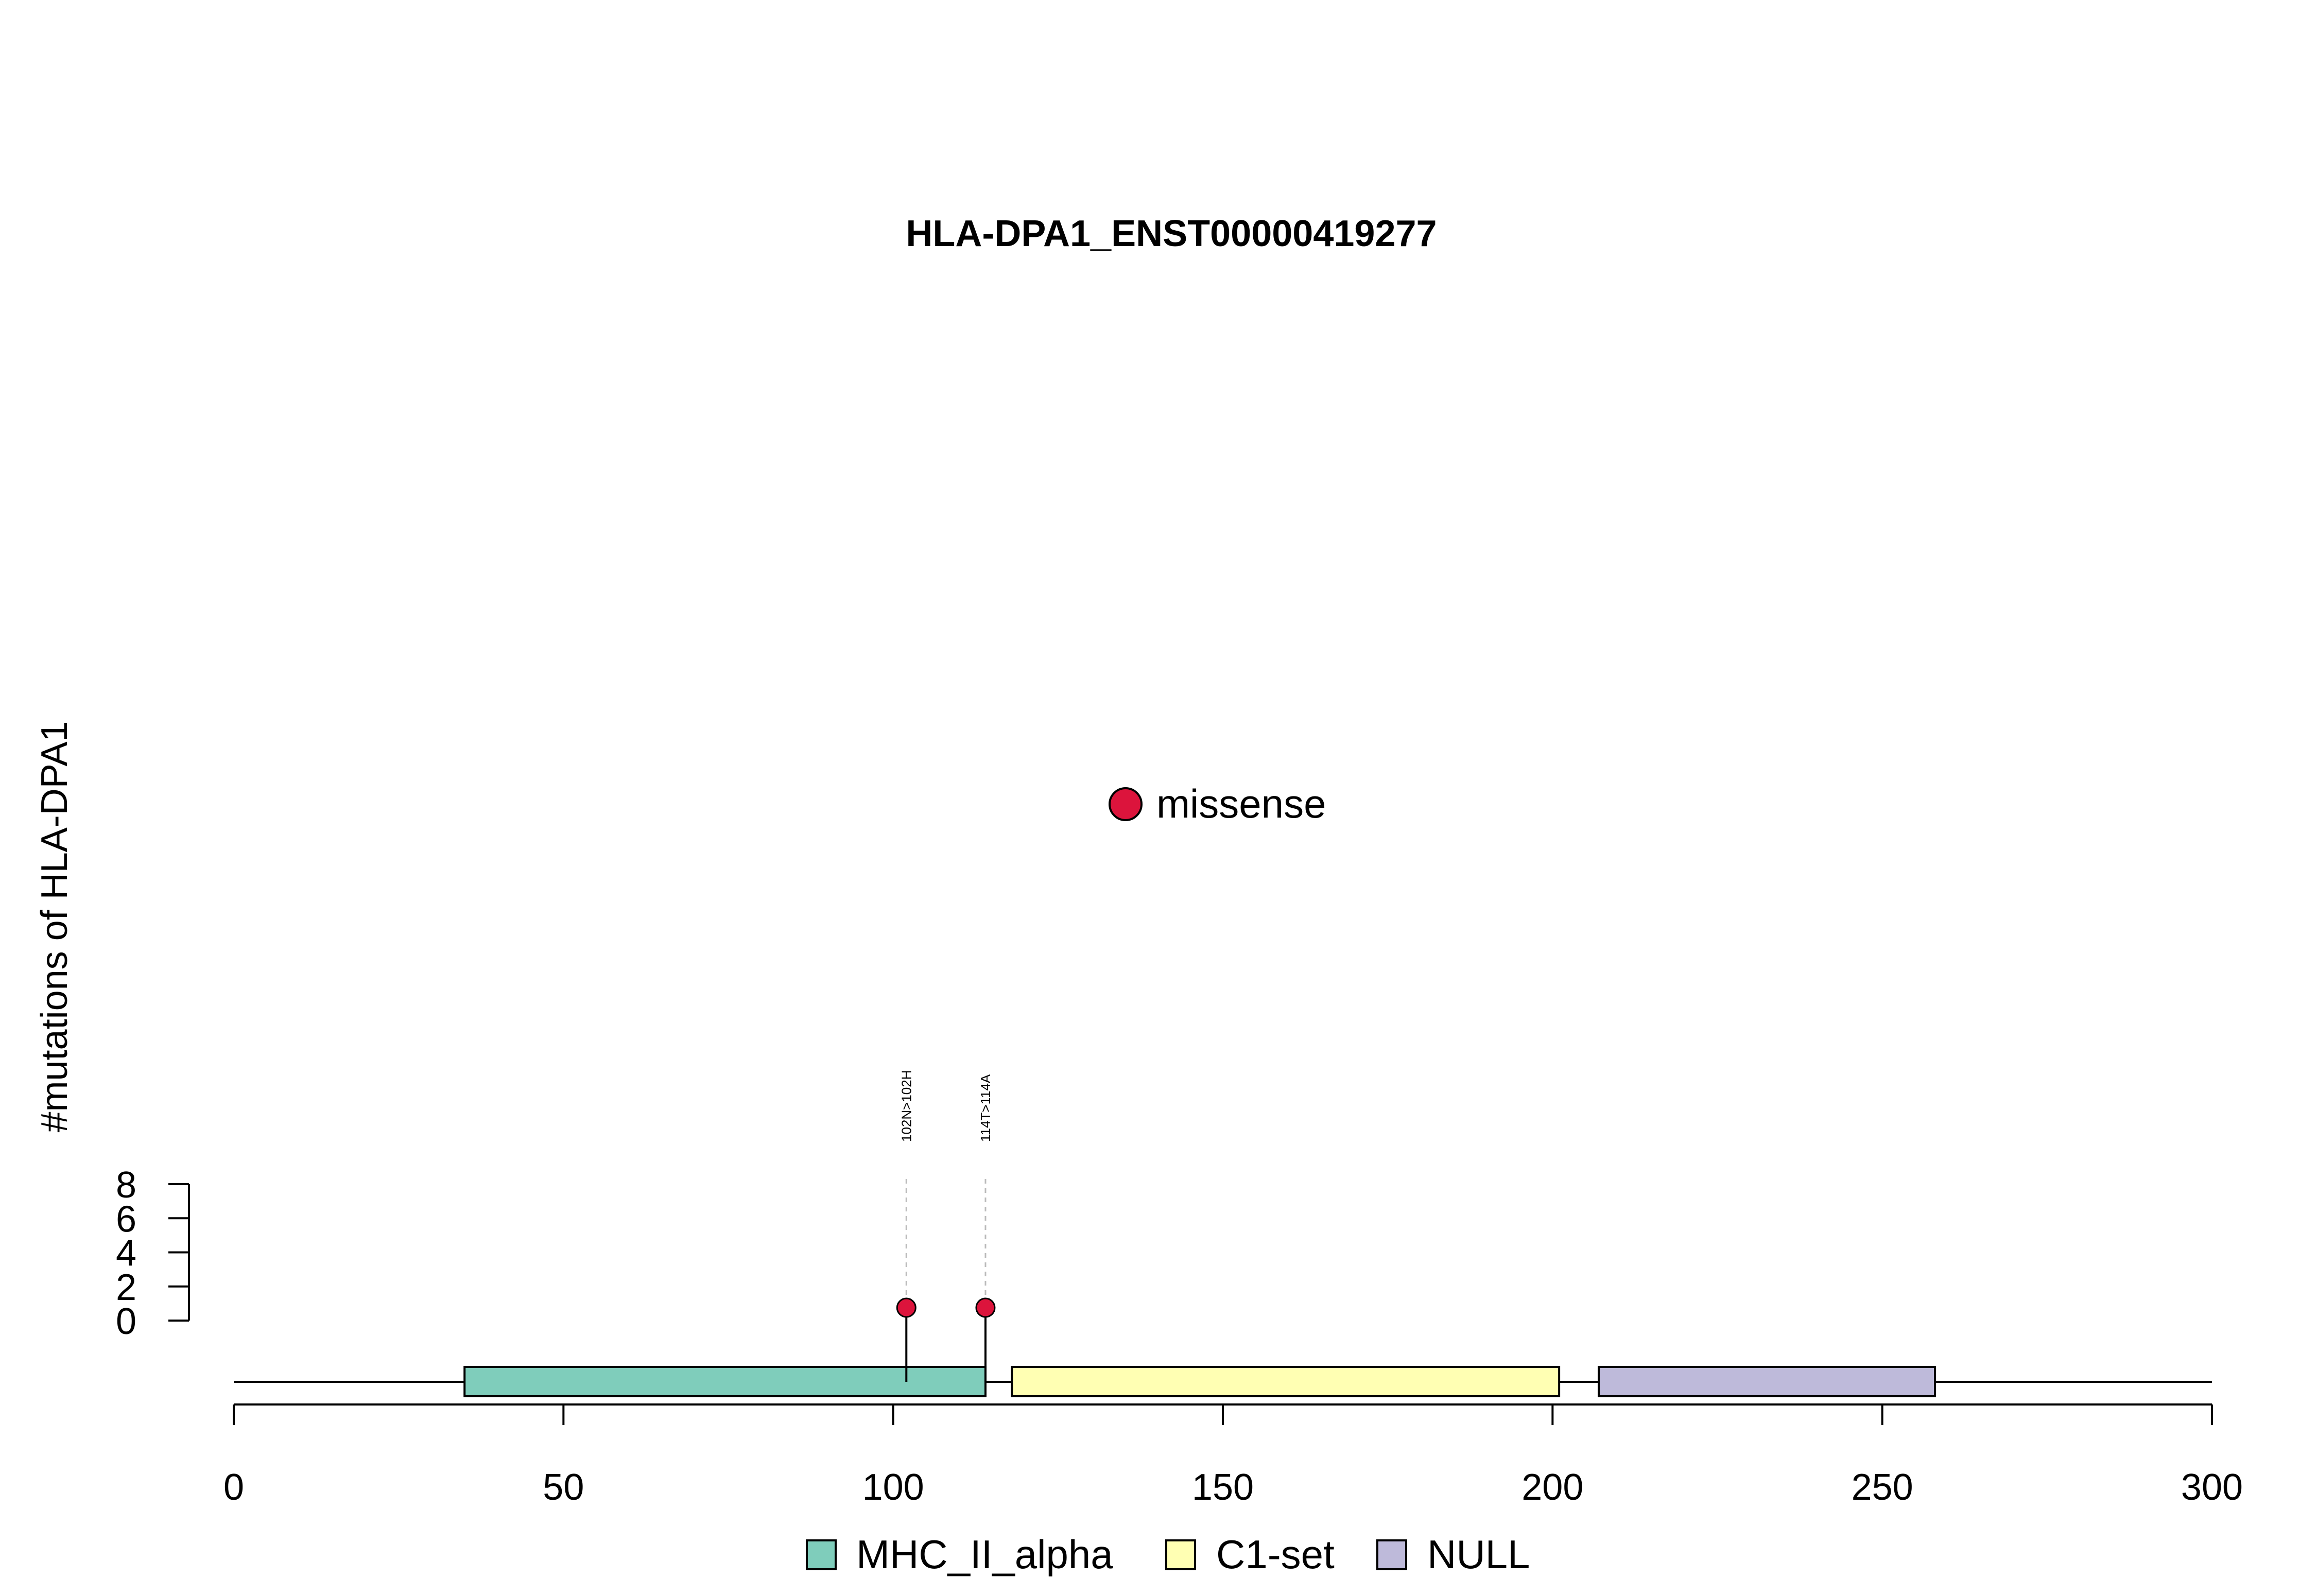 This screenshot has width=2317, height=1596. I want to click on y-axis-title: #mutations of HLA-DPA1, so click(54, 927).